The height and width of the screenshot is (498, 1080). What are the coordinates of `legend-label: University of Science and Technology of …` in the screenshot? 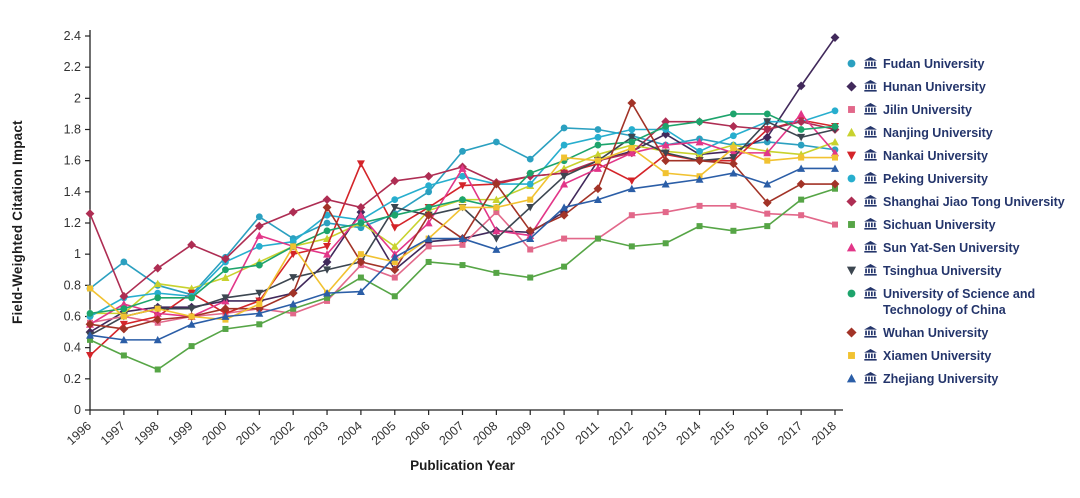 It's located at (959, 302).